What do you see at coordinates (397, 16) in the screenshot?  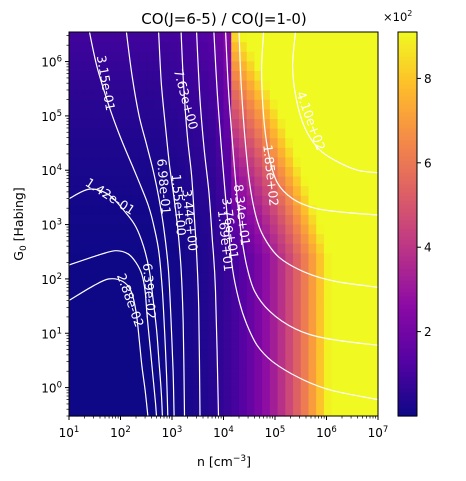 I see `colorbar-multiplier: ×102` at bounding box center [397, 16].